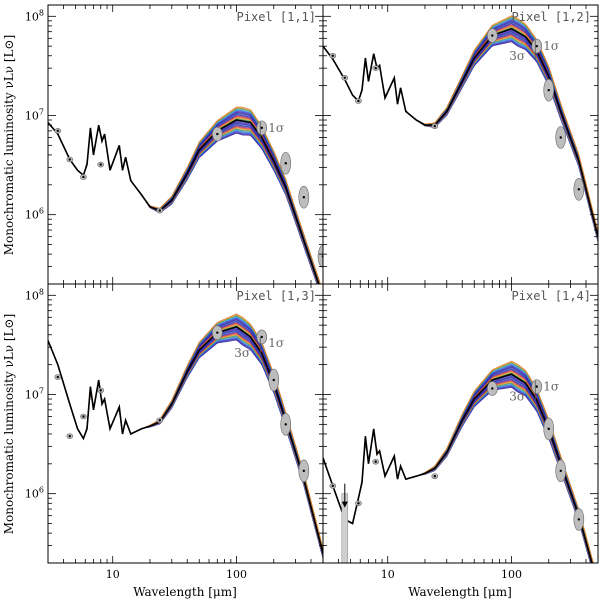  Describe the element at coordinates (9, 424) in the screenshot. I see `y-axis-label-bottom: Monochromatic luminosity νLν [L⊙]` at that location.